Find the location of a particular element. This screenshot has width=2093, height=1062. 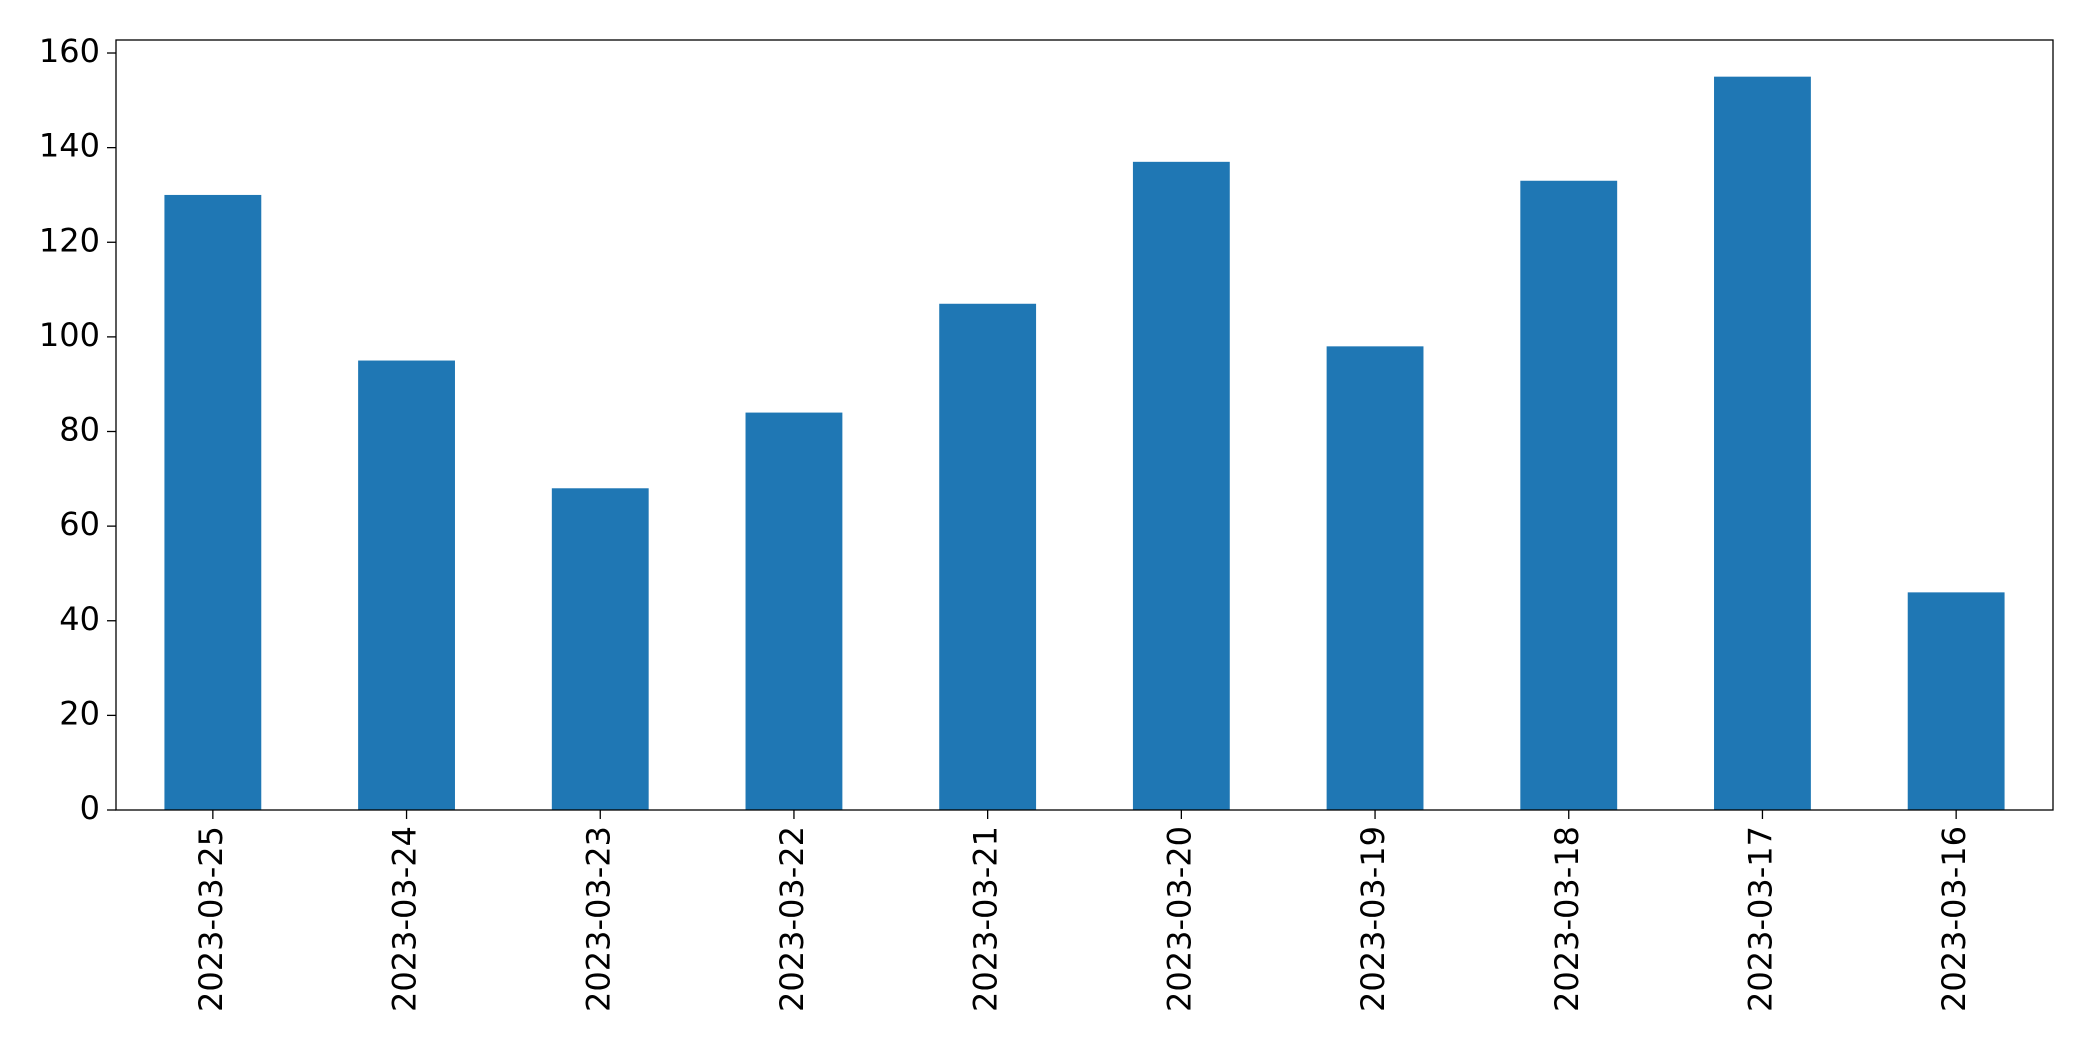

x-tick-label: 2023-03-23 is located at coordinates (598, 919).